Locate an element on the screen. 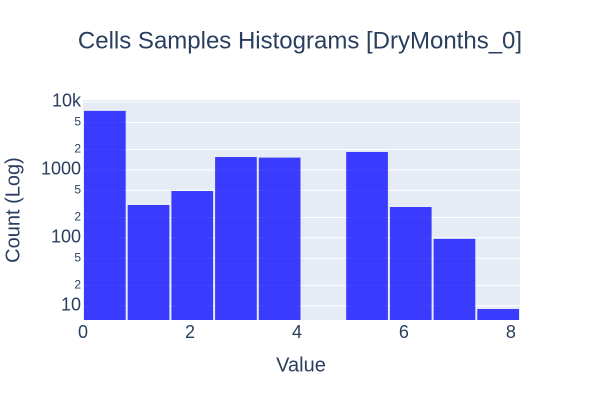 This screenshot has width=600, height=400. x-tick-label: 4 is located at coordinates (297, 332).